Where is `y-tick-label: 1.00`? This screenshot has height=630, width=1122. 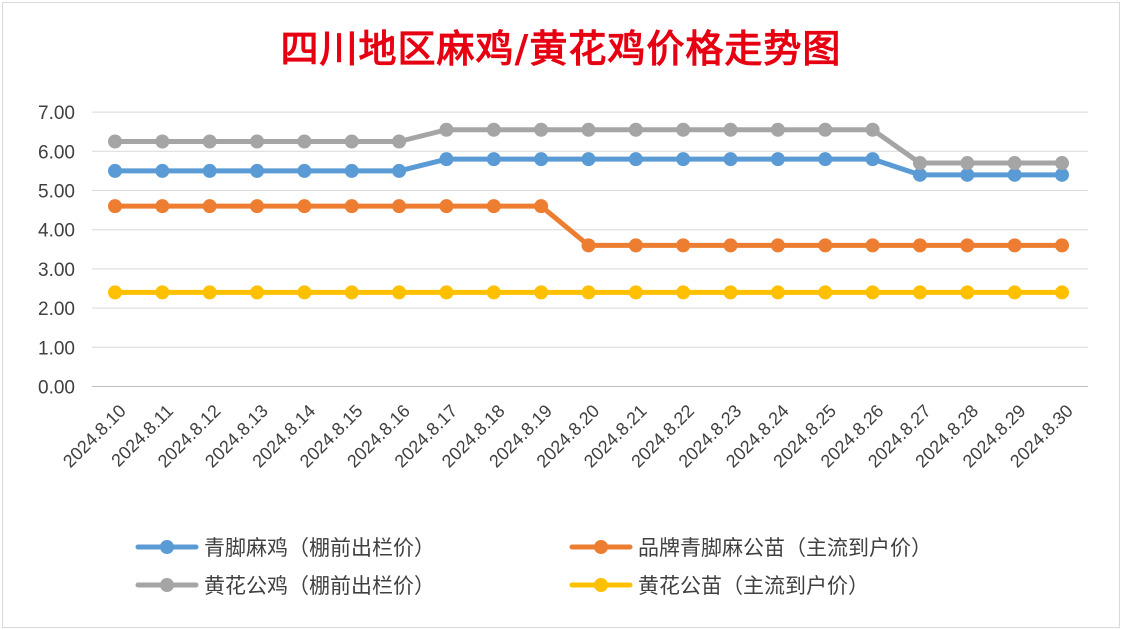 y-tick-label: 1.00 is located at coordinates (56, 348).